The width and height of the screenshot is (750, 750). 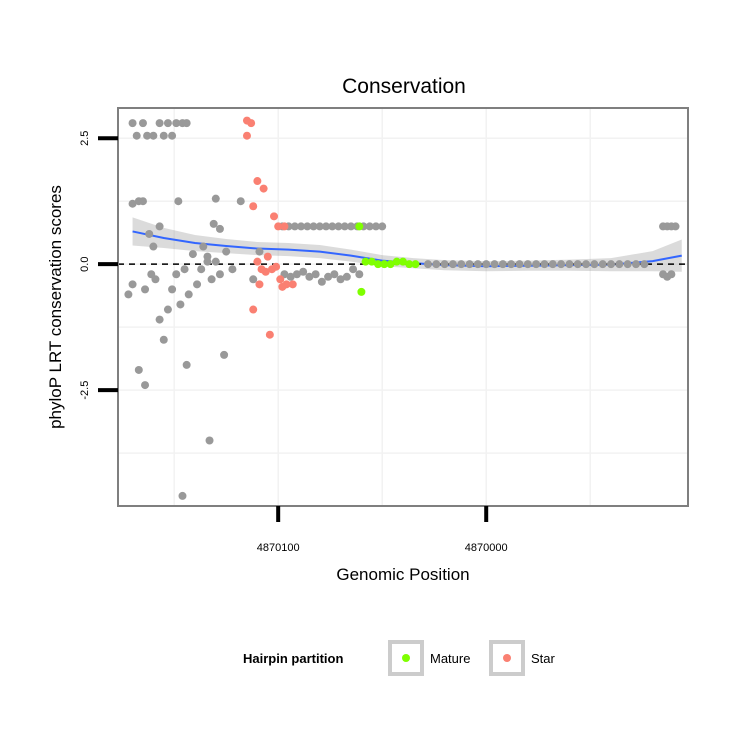 I want to click on chart-title: Conservation, so click(x=404, y=86).